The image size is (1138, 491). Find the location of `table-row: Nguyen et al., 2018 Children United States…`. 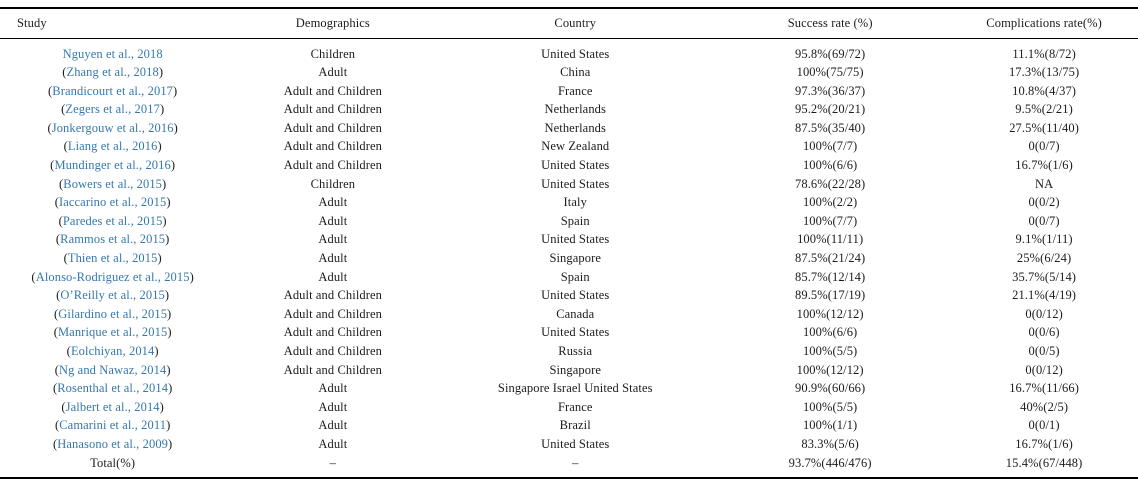

table-row: Nguyen et al., 2018 Children United States… is located at coordinates (569, 50).